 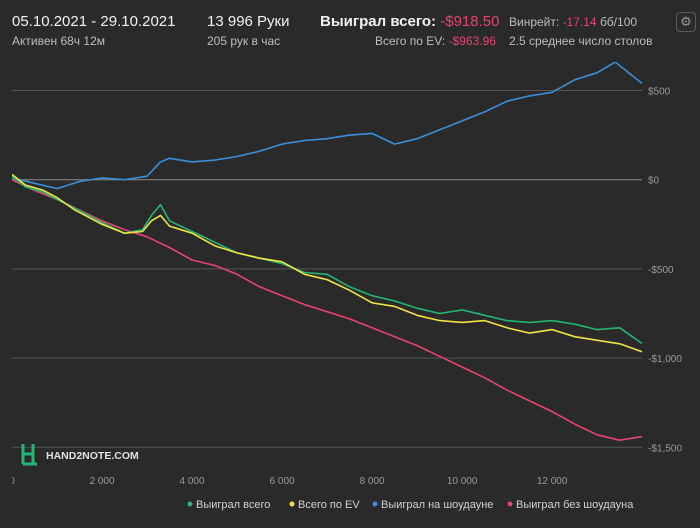 I want to click on legend-label: Всего по EV, so click(x=329, y=505).